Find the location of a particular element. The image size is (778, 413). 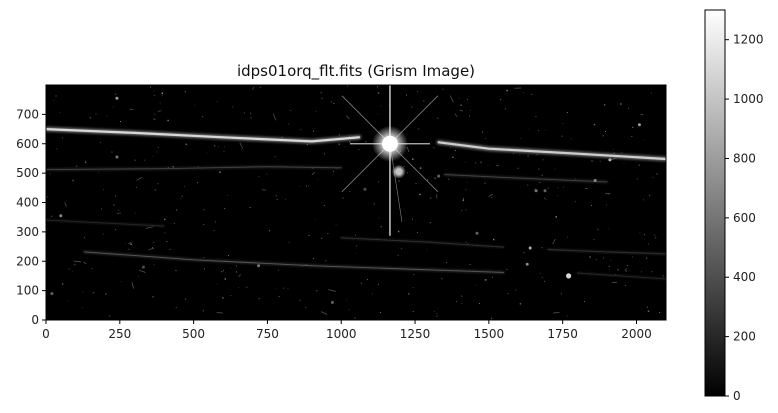

x-tick-label: 1250 is located at coordinates (415, 334).